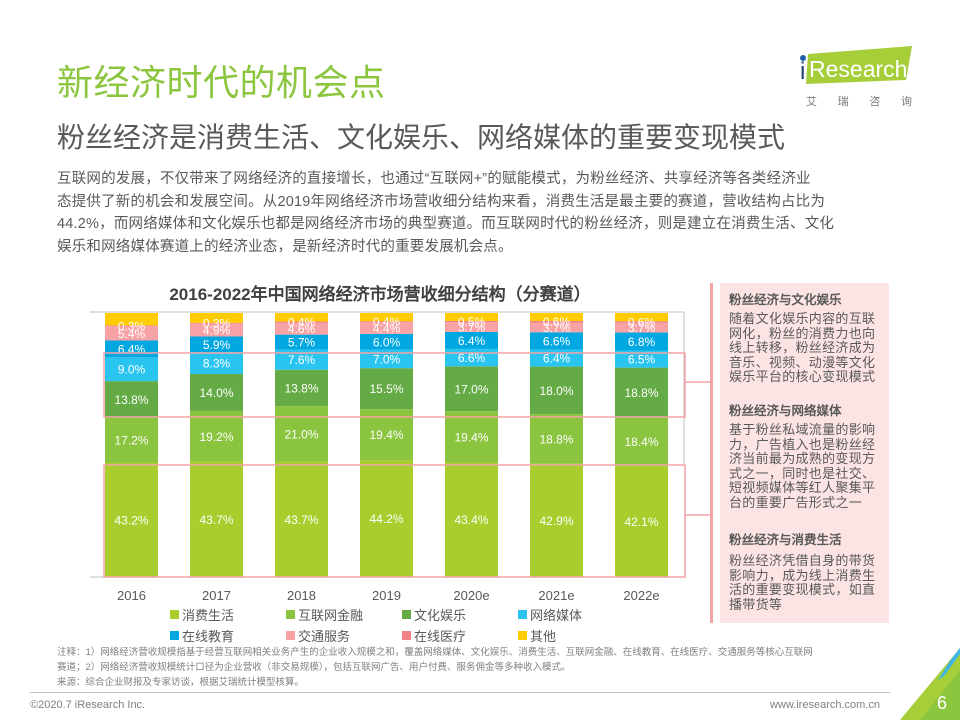 This screenshot has width=960, height=720. Describe the element at coordinates (331, 615) in the screenshot. I see `legend-label: 互联网金融` at that location.